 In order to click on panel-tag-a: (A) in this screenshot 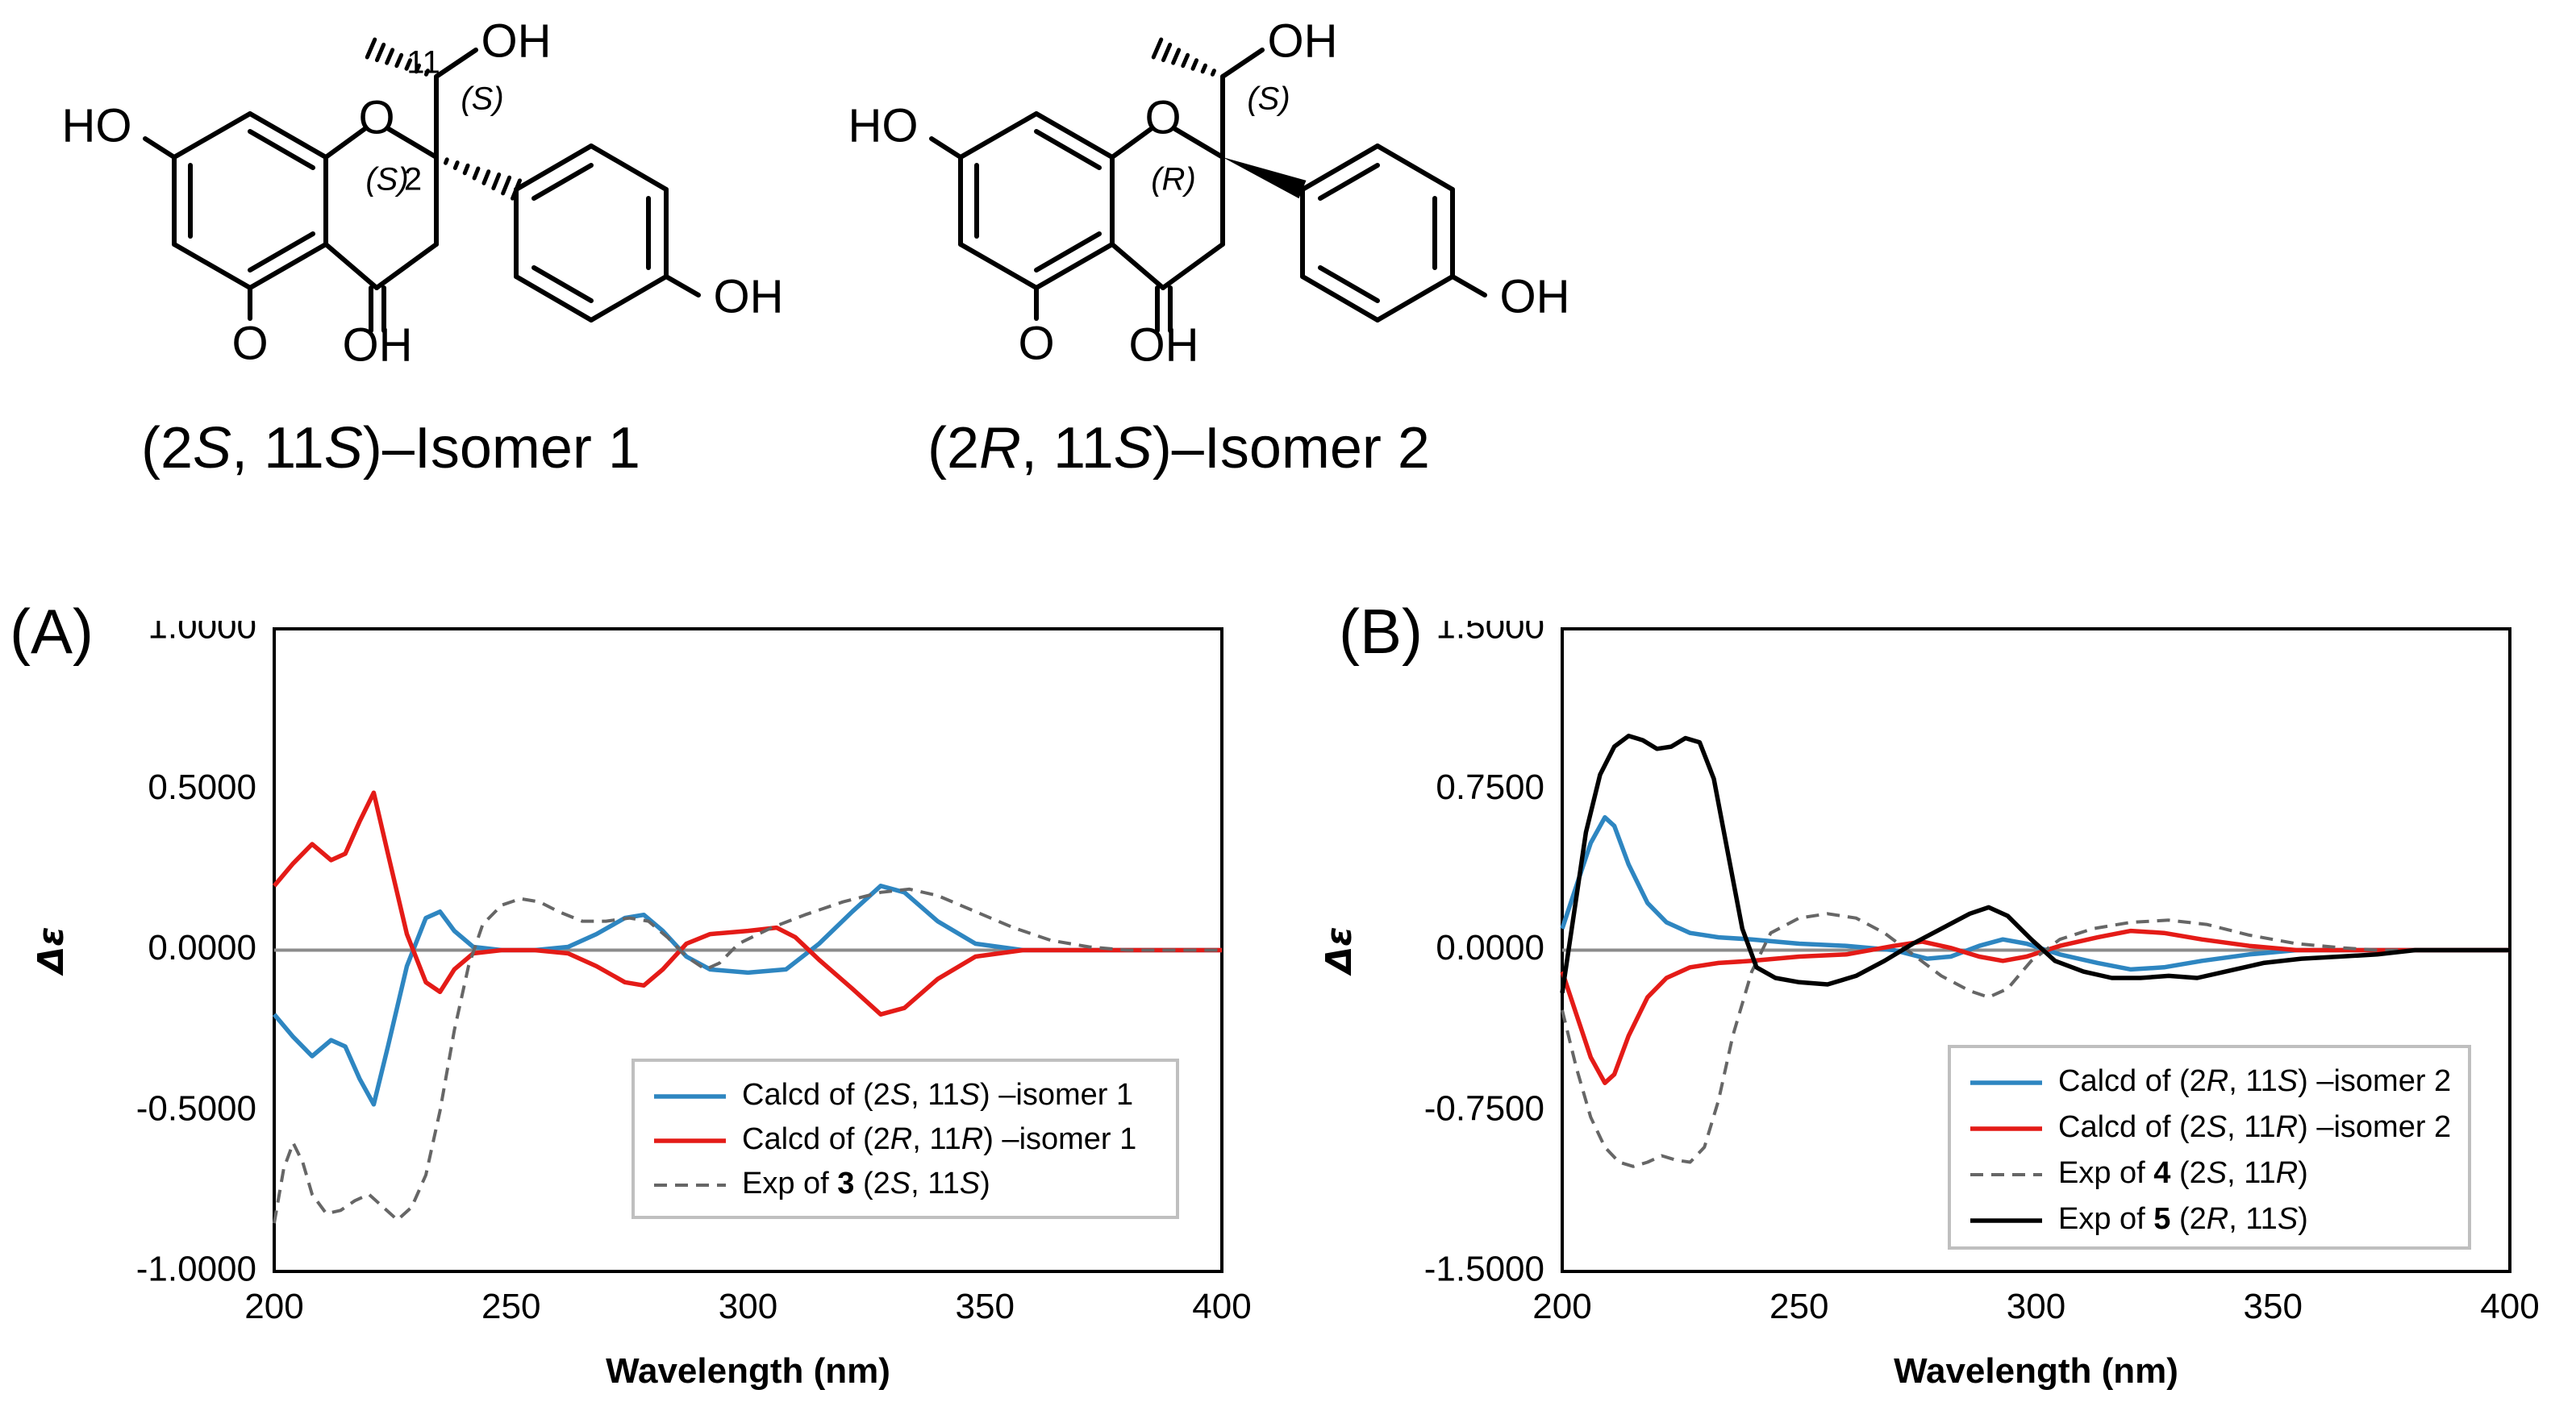, I will do `click(52, 631)`.